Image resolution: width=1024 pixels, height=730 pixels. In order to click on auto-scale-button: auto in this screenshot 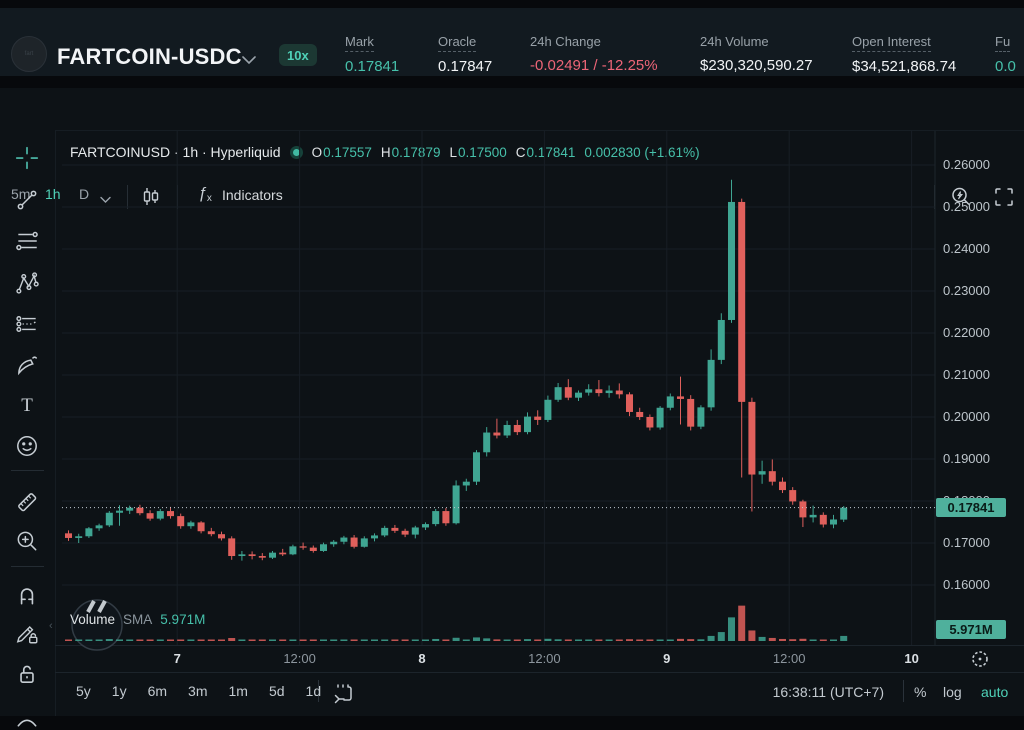, I will do `click(995, 692)`.